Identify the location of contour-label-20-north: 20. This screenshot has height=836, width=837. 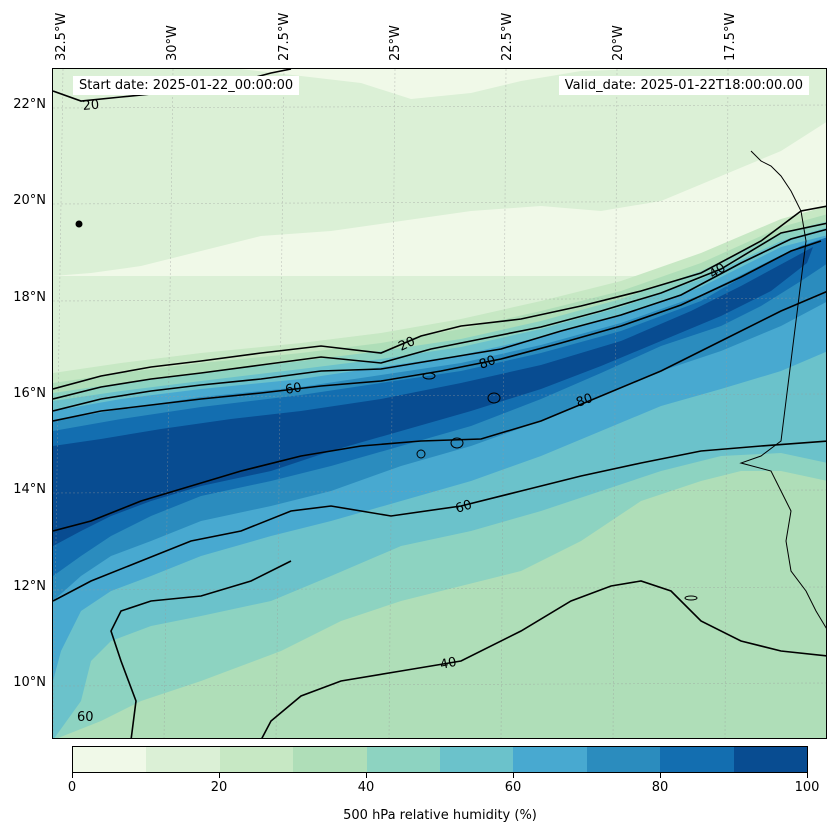
(91, 106).